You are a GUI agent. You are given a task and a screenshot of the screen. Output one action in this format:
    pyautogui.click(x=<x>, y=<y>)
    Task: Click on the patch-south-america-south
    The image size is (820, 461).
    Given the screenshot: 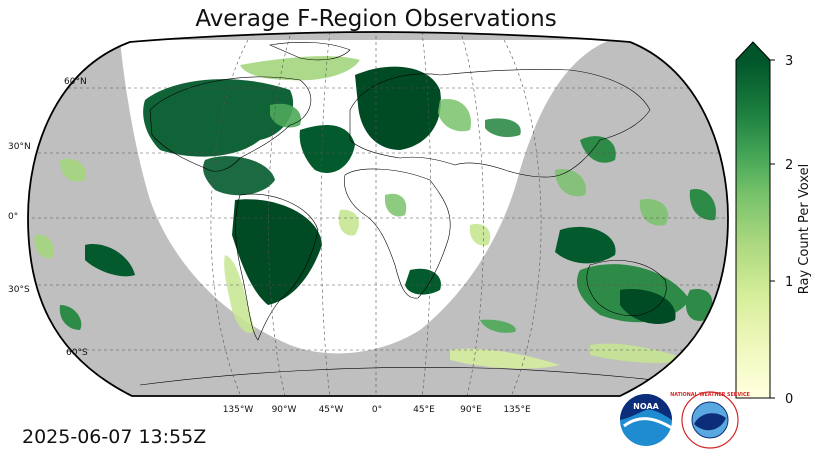 What is the action you would take?
    pyautogui.click(x=239, y=294)
    